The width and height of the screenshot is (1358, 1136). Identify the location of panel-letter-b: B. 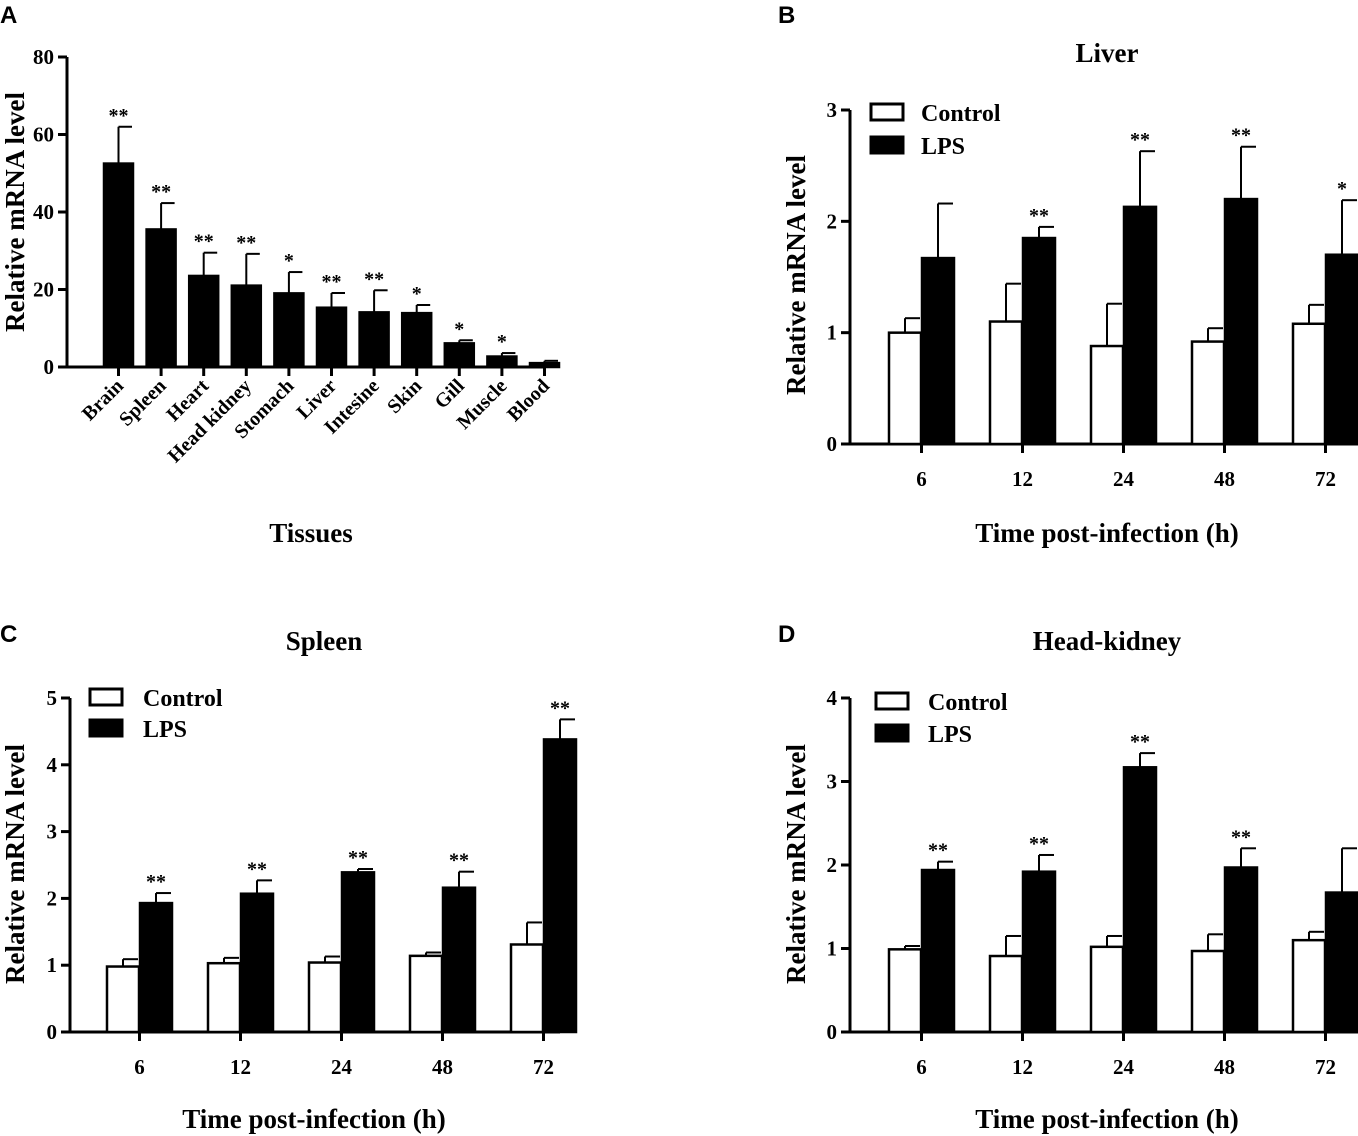
(786, 15).